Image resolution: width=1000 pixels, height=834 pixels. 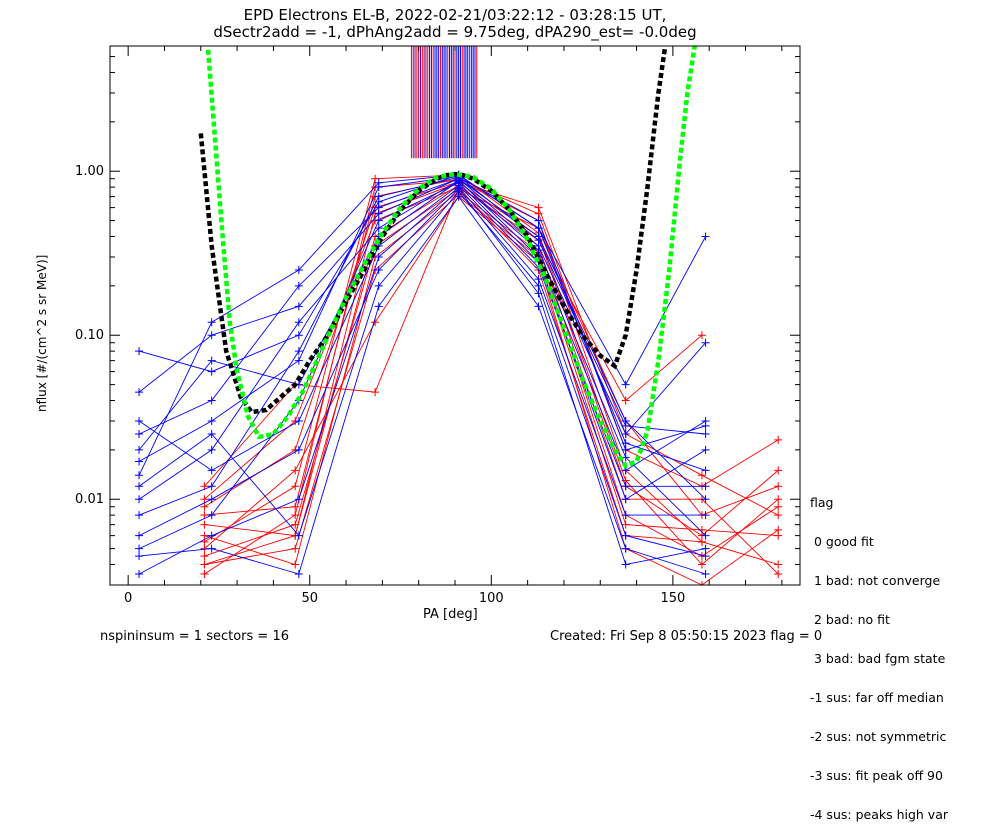 What do you see at coordinates (822, 502) in the screenshot?
I see `legend-title: flag` at bounding box center [822, 502].